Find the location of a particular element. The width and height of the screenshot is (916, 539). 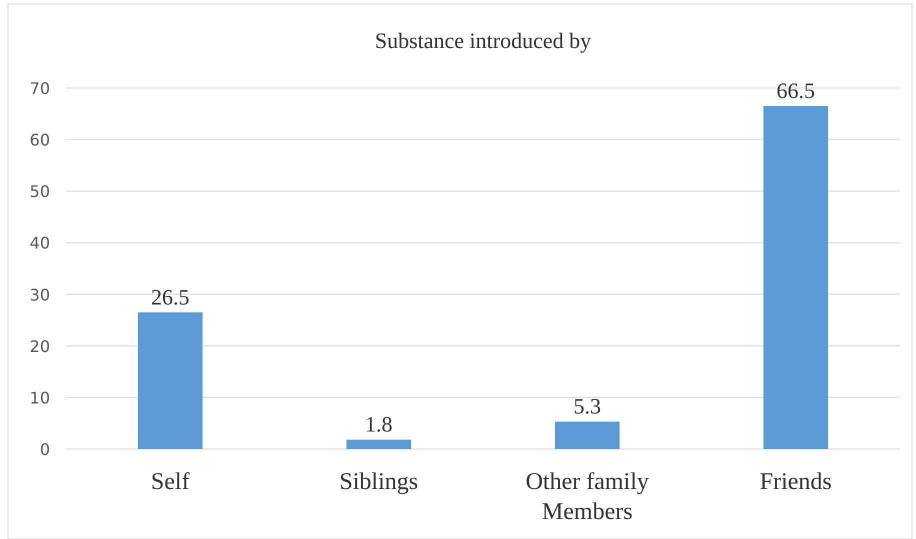

y-tick-label: 50 is located at coordinates (40, 192).